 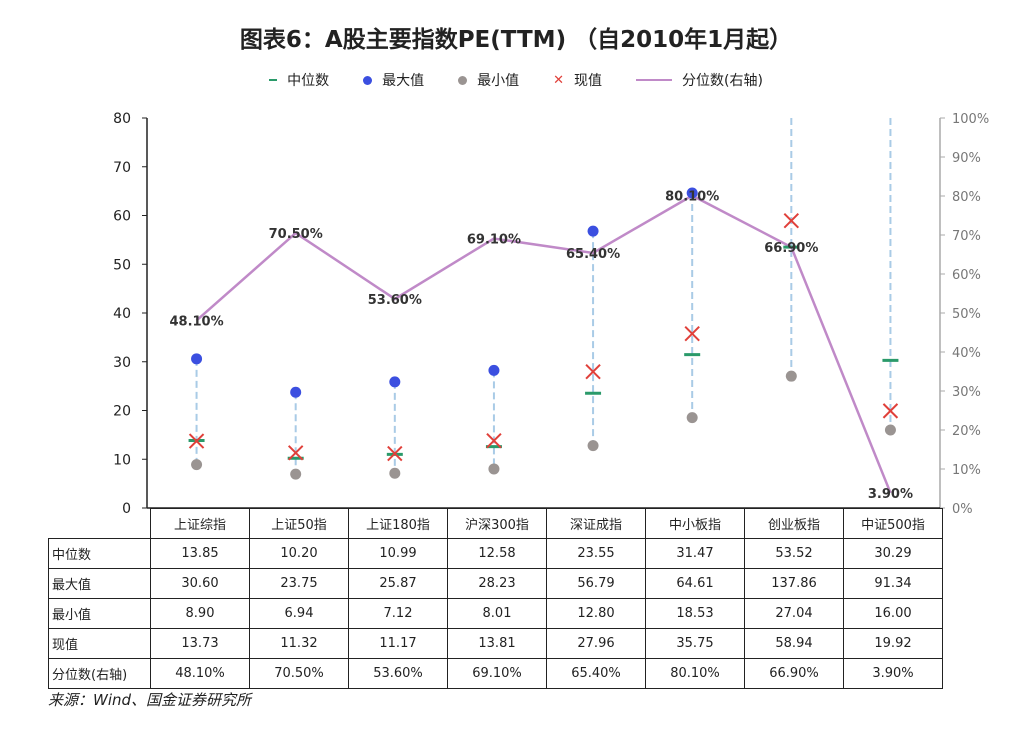 What do you see at coordinates (791, 248) in the screenshot?
I see `percentile-data-label: 66.90%` at bounding box center [791, 248].